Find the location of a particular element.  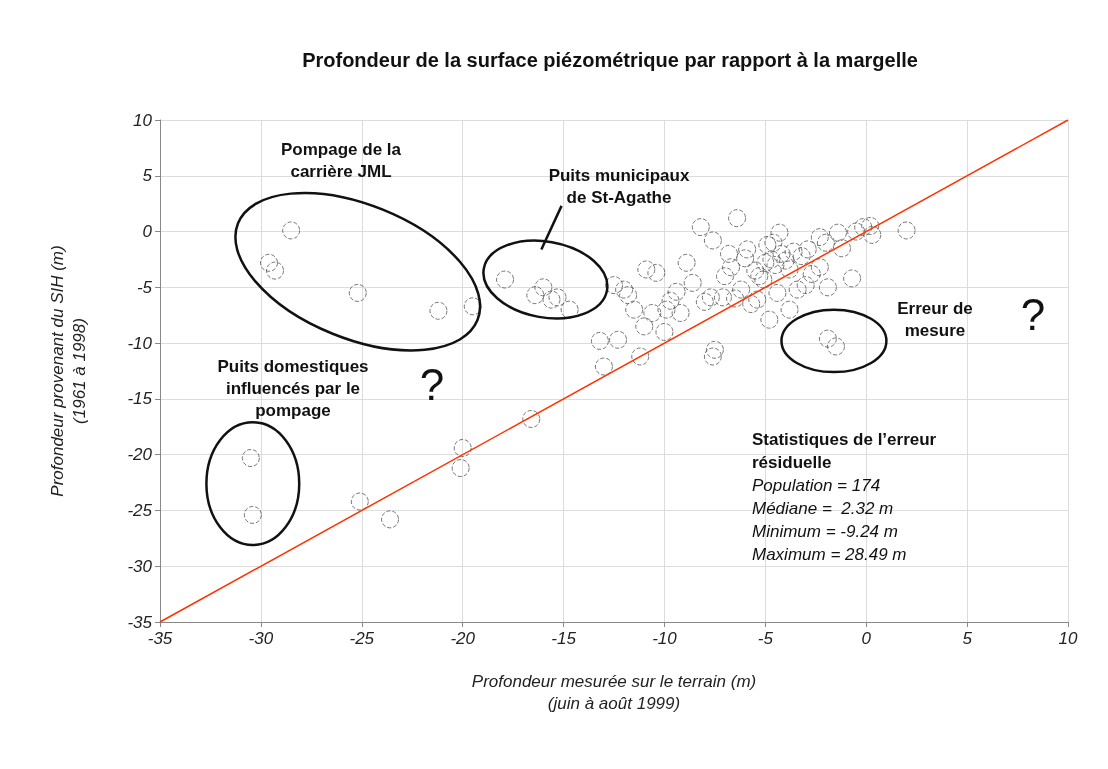

x-tick-label: 10 is located at coordinates (1068, 638).